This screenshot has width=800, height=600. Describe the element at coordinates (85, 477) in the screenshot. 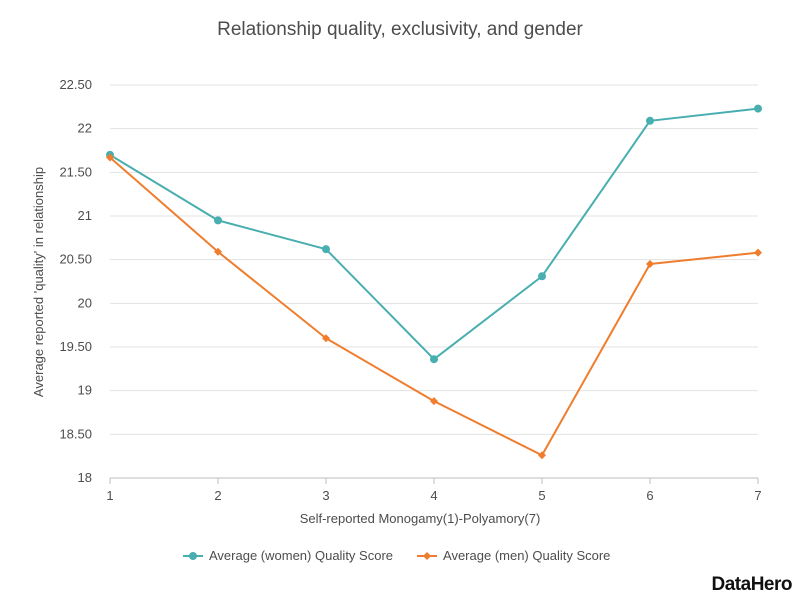

I see `y-tick-label: 18` at that location.